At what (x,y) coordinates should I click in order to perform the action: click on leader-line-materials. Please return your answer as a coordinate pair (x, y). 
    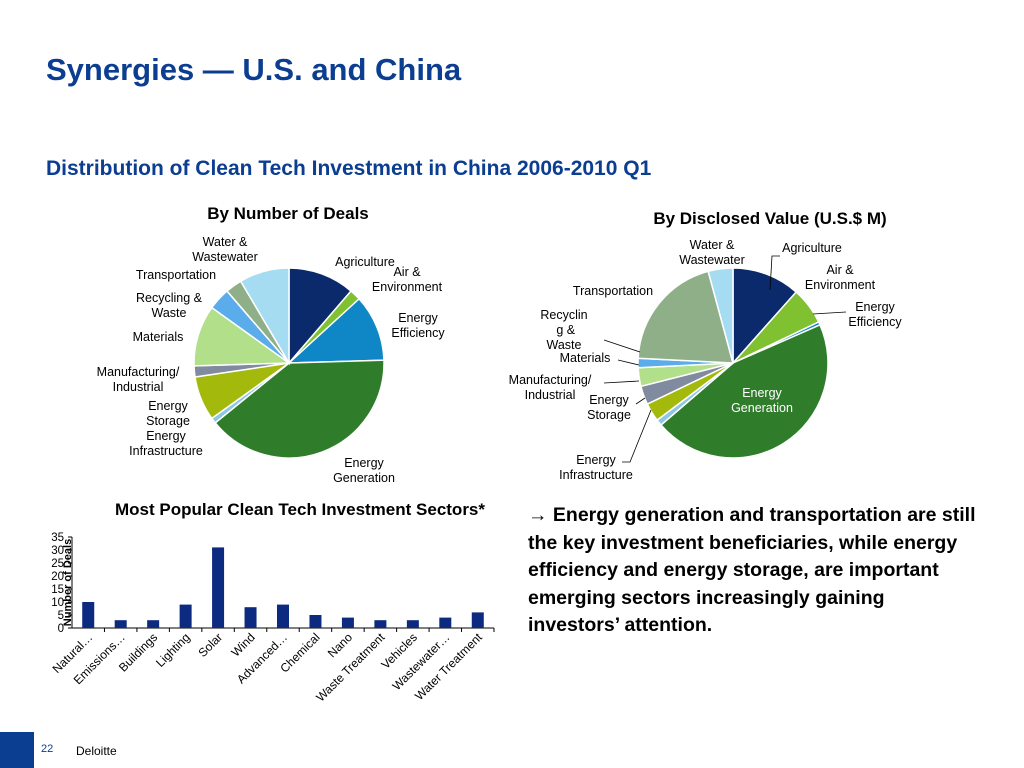
    Looking at the image, I should click on (628, 362).